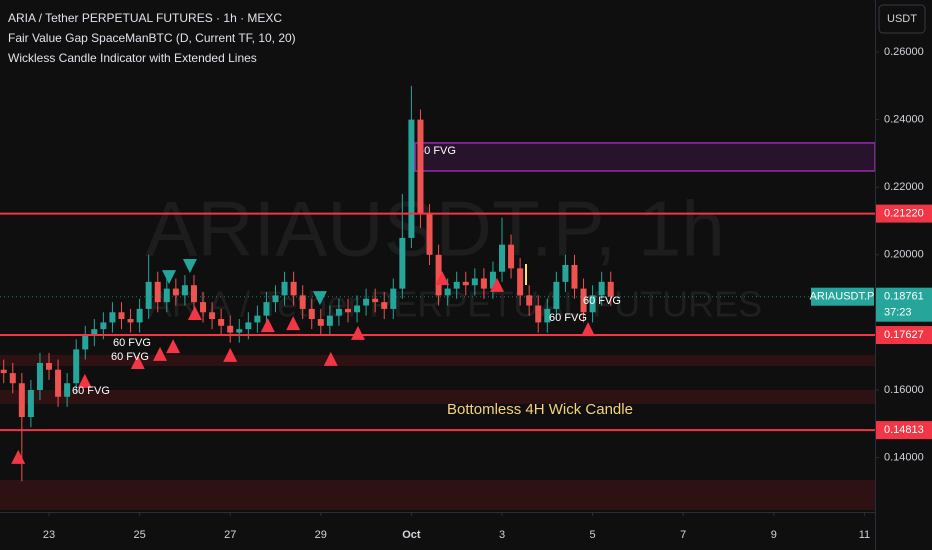 This screenshot has height=550, width=932. What do you see at coordinates (411, 535) in the screenshot?
I see `x-tick-label: Oct` at bounding box center [411, 535].